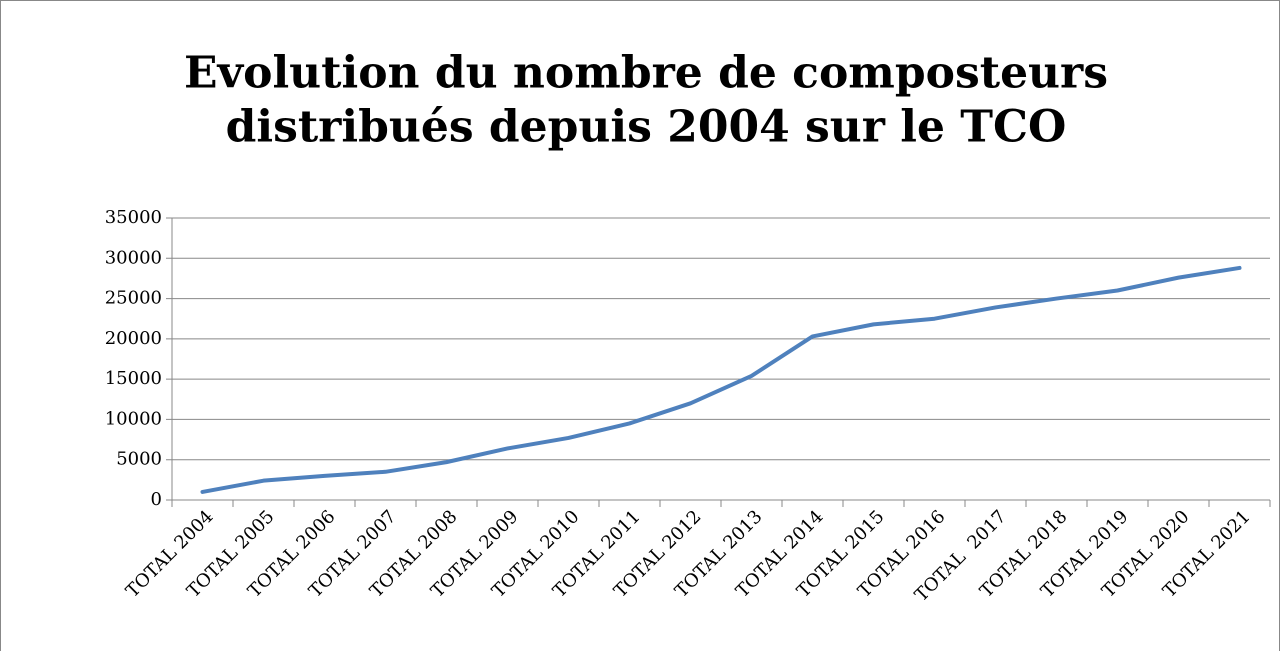 The height and width of the screenshot is (651, 1281). What do you see at coordinates (133, 217) in the screenshot?
I see `y-tick-label: 35000` at bounding box center [133, 217].